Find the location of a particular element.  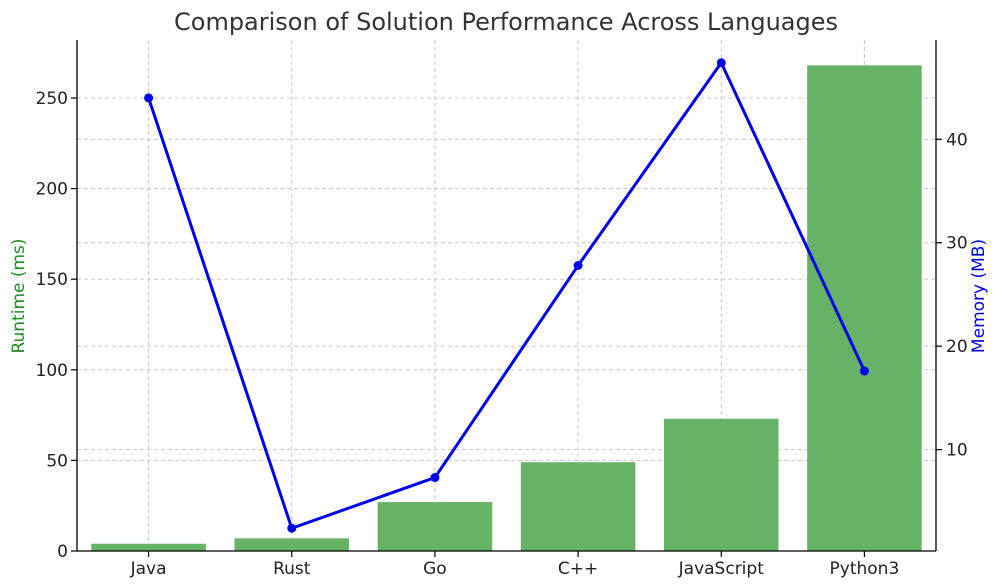

bar-python3 is located at coordinates (864, 308).